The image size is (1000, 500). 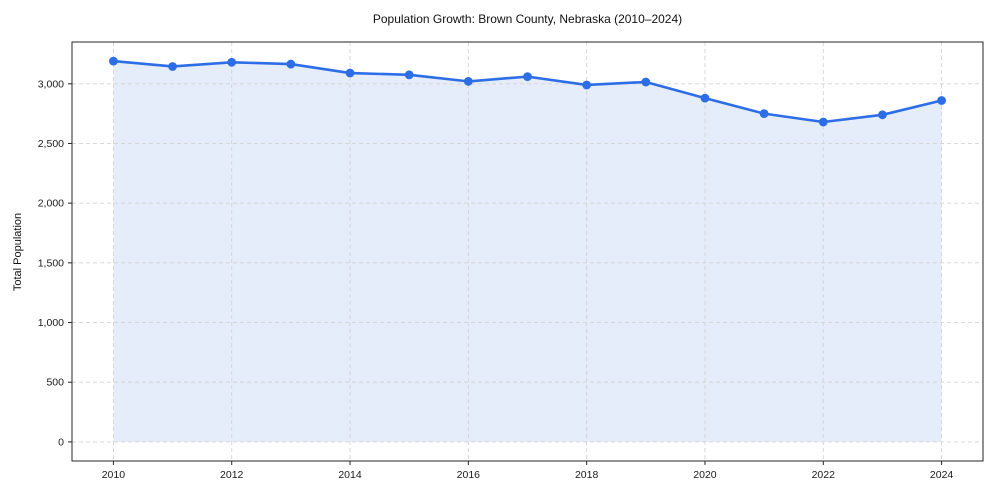 I want to click on data-point-2013, so click(x=291, y=64).